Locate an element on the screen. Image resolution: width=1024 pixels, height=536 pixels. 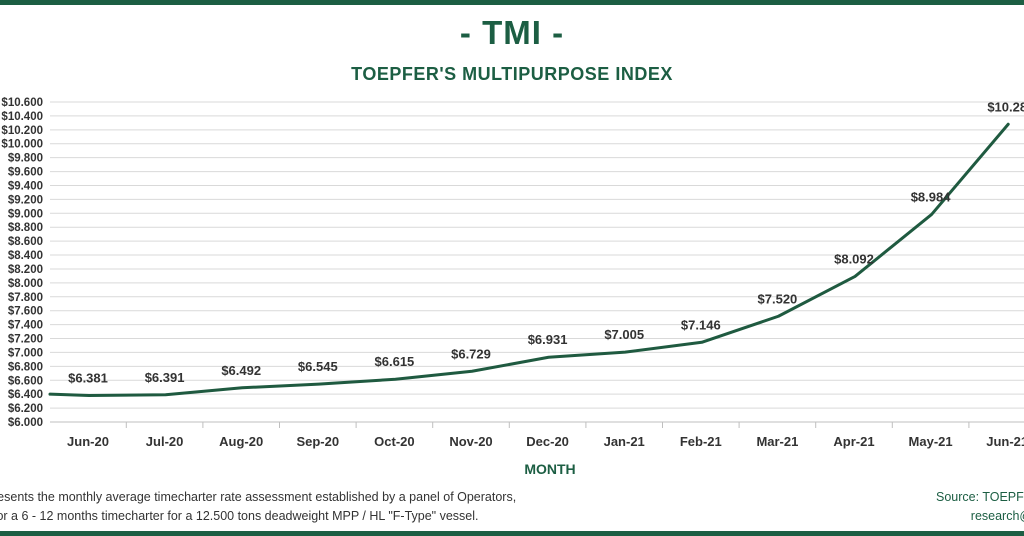
y-tick-label: $7.800 is located at coordinates (25, 298).